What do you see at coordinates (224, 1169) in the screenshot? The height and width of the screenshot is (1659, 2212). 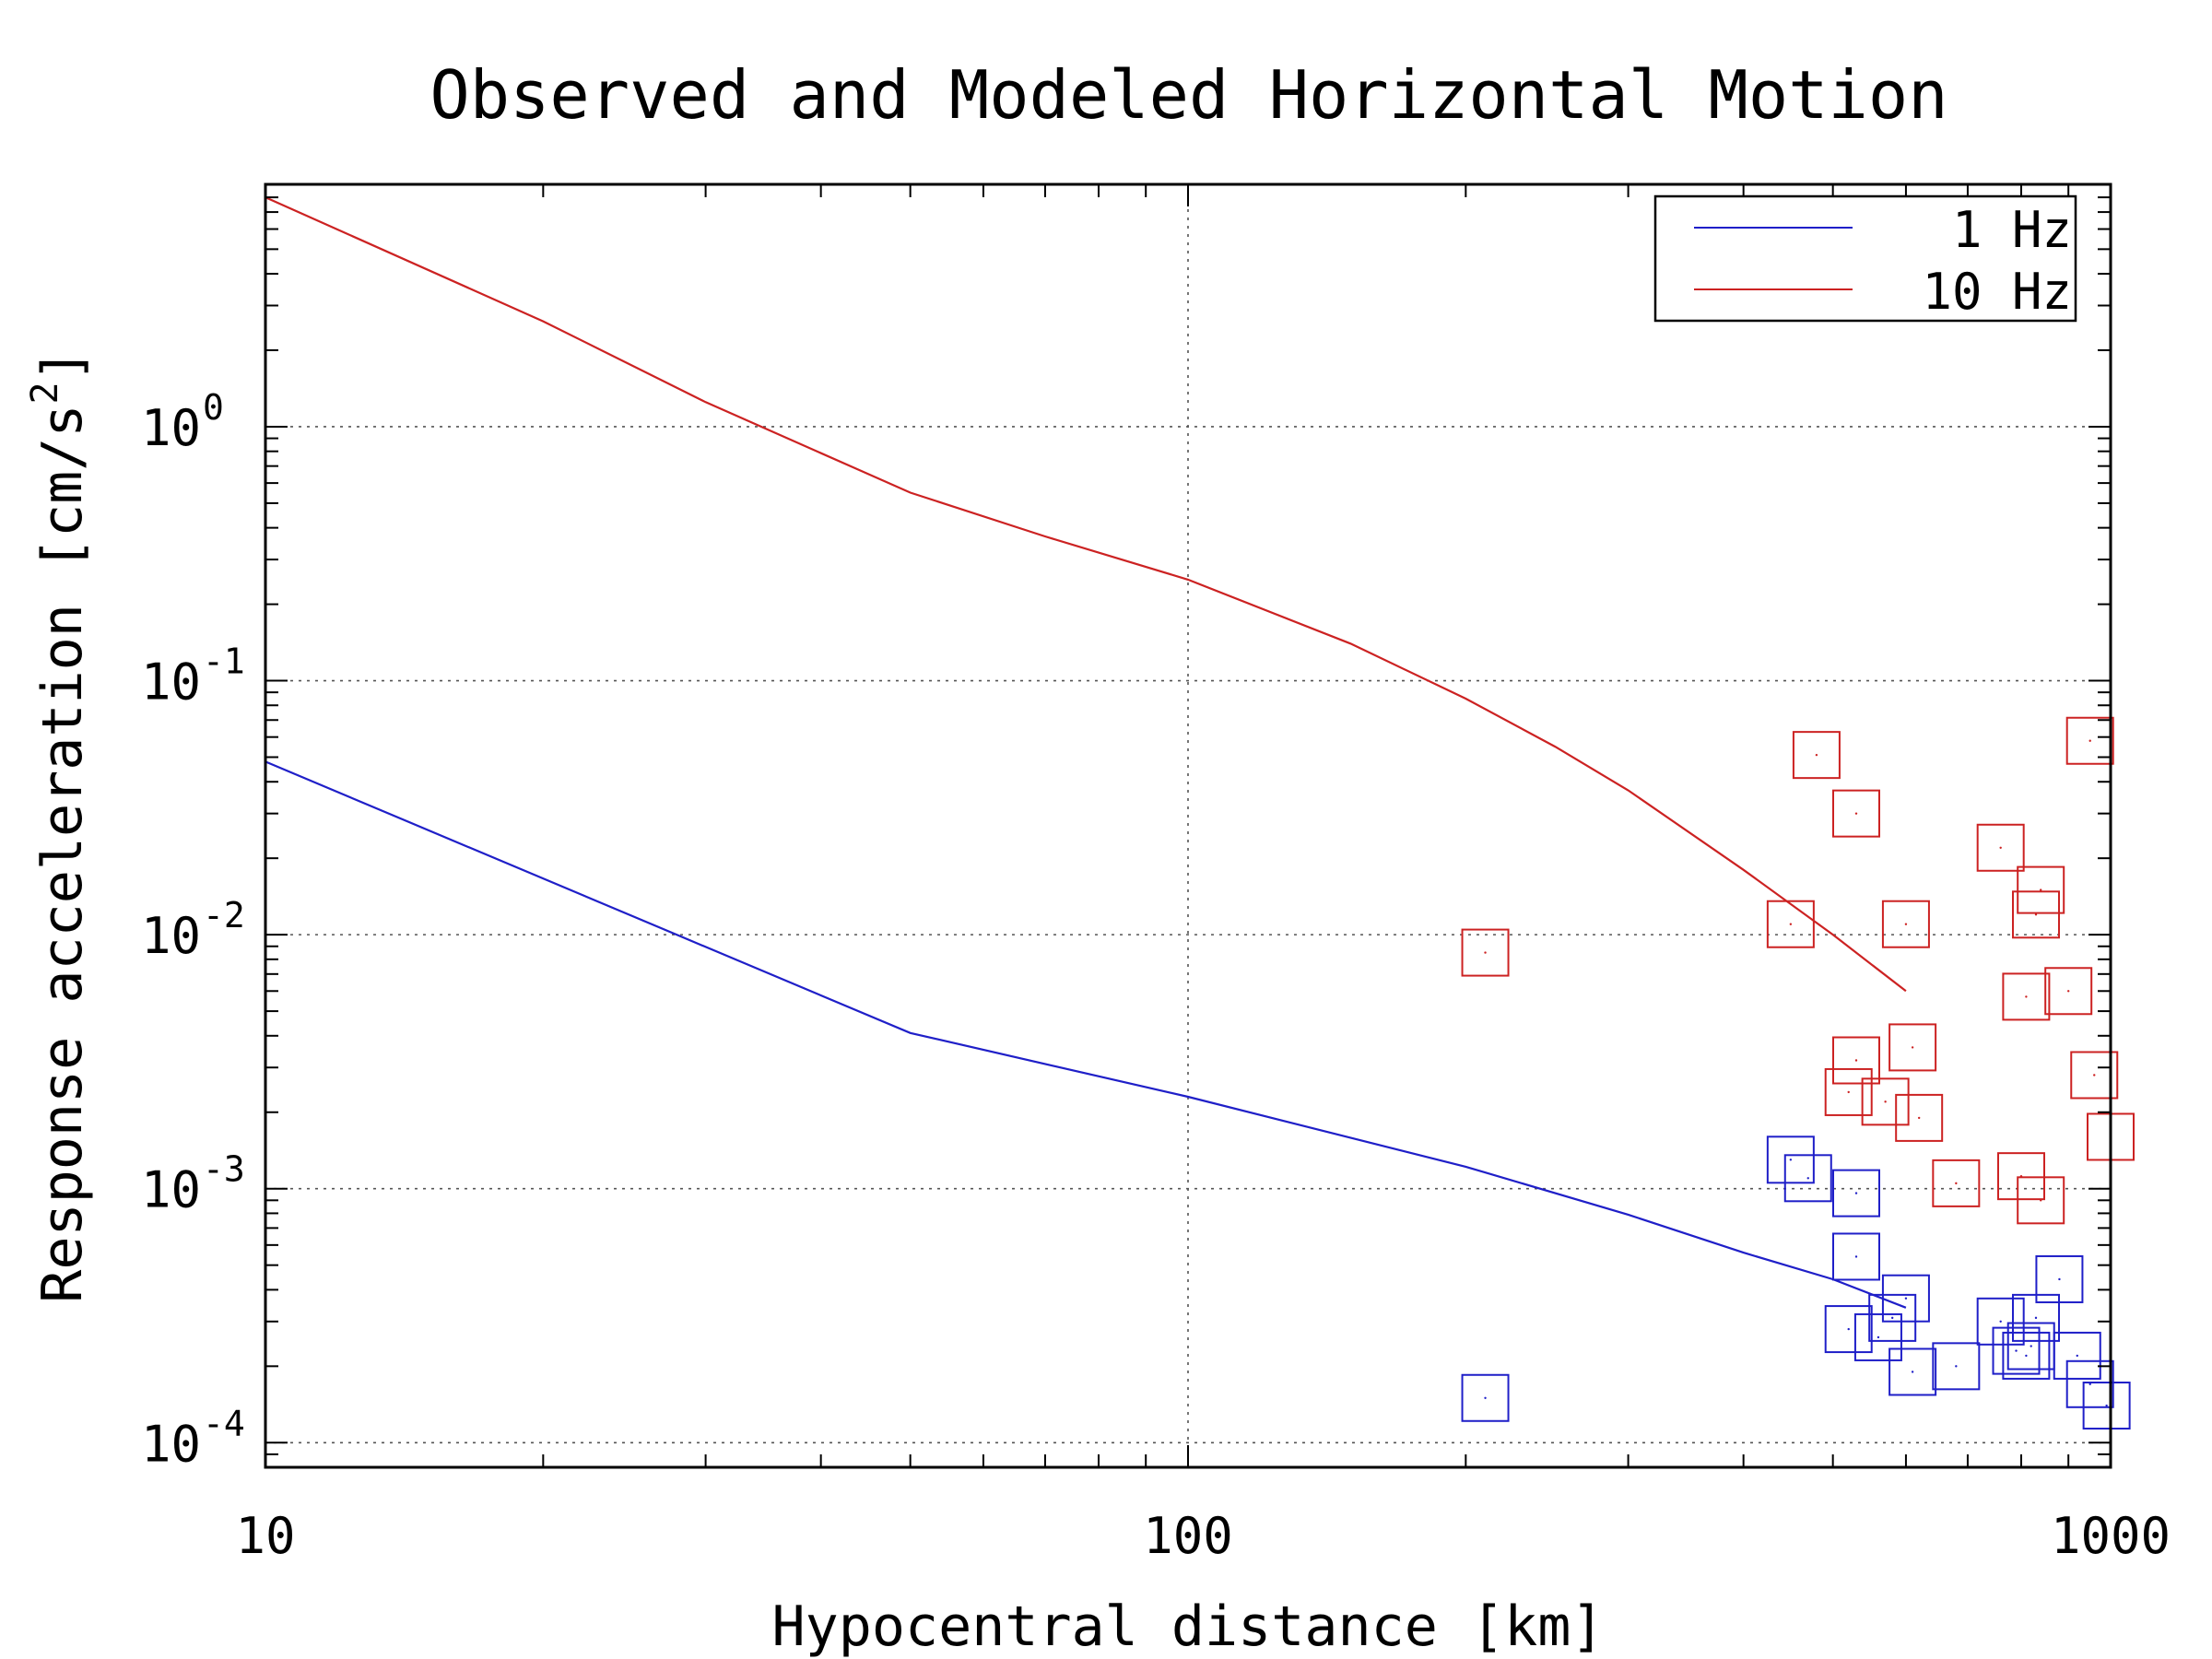 I see `y-tick-exponent: -3` at bounding box center [224, 1169].